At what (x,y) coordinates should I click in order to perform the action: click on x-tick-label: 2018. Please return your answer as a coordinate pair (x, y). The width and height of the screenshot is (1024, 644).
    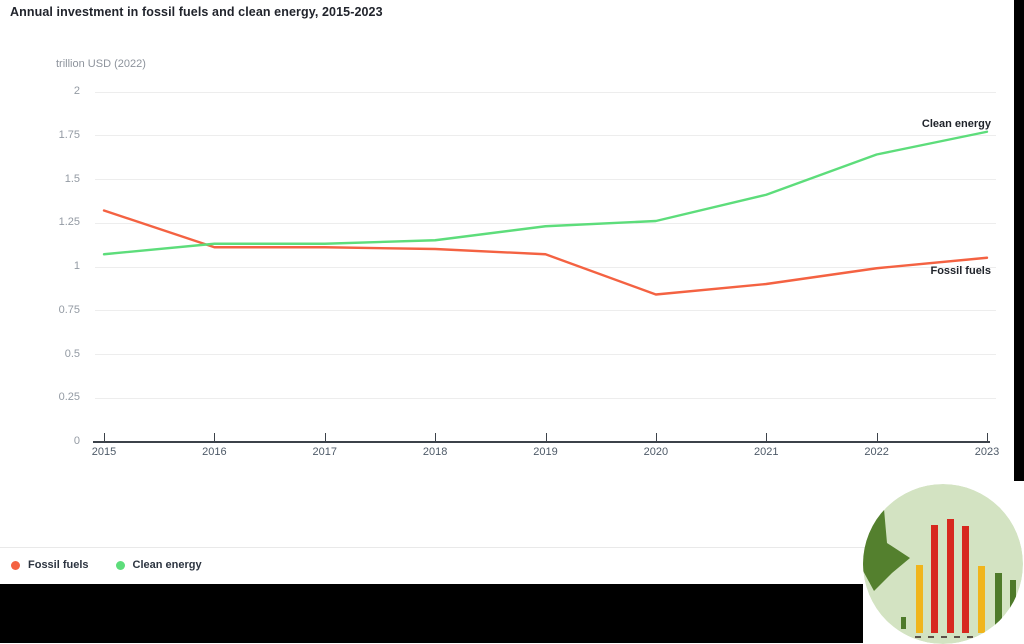
    Looking at the image, I should click on (435, 451).